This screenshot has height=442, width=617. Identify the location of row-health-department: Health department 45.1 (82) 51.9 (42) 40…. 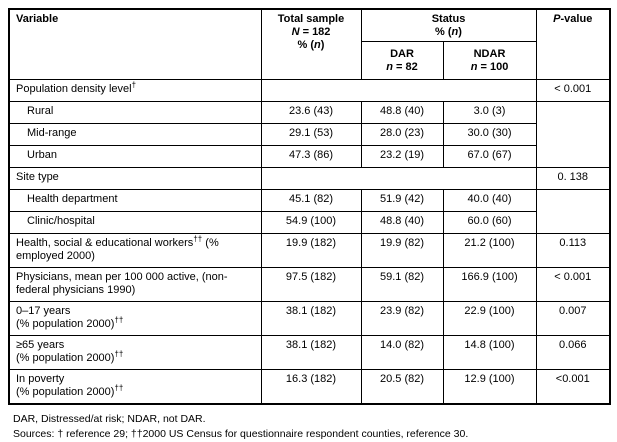
(309, 211).